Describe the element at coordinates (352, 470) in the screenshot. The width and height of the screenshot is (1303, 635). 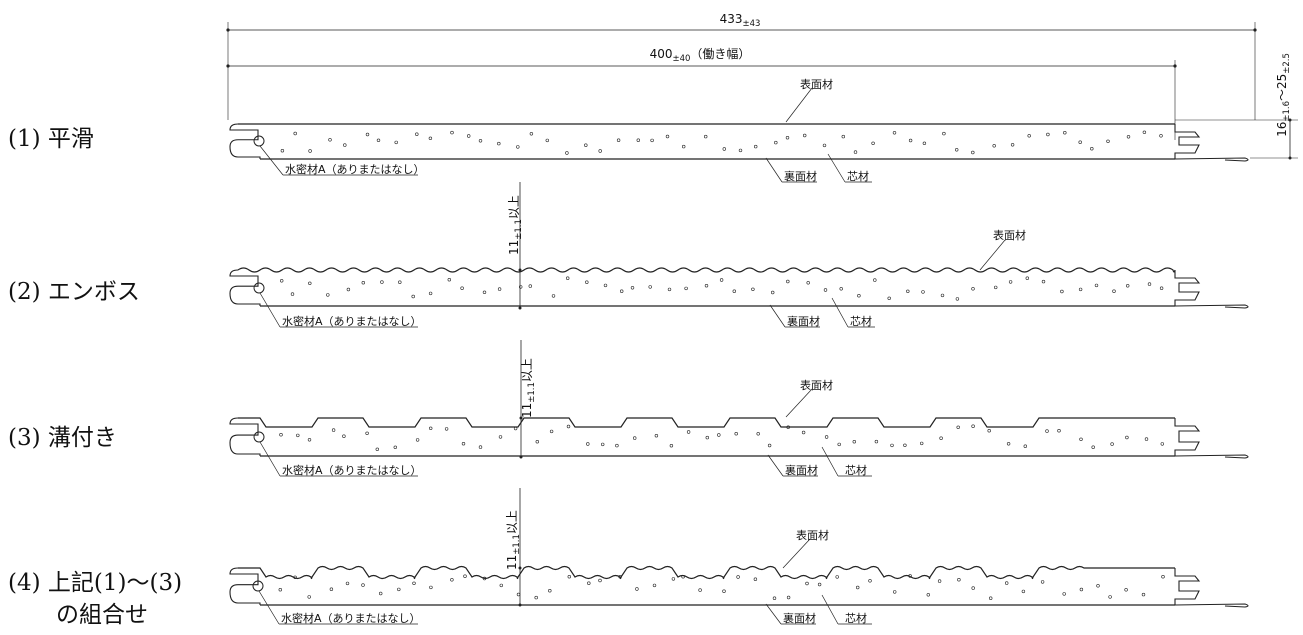
I see `seal-material-label: 水密材A（ありまたはなし）` at that location.